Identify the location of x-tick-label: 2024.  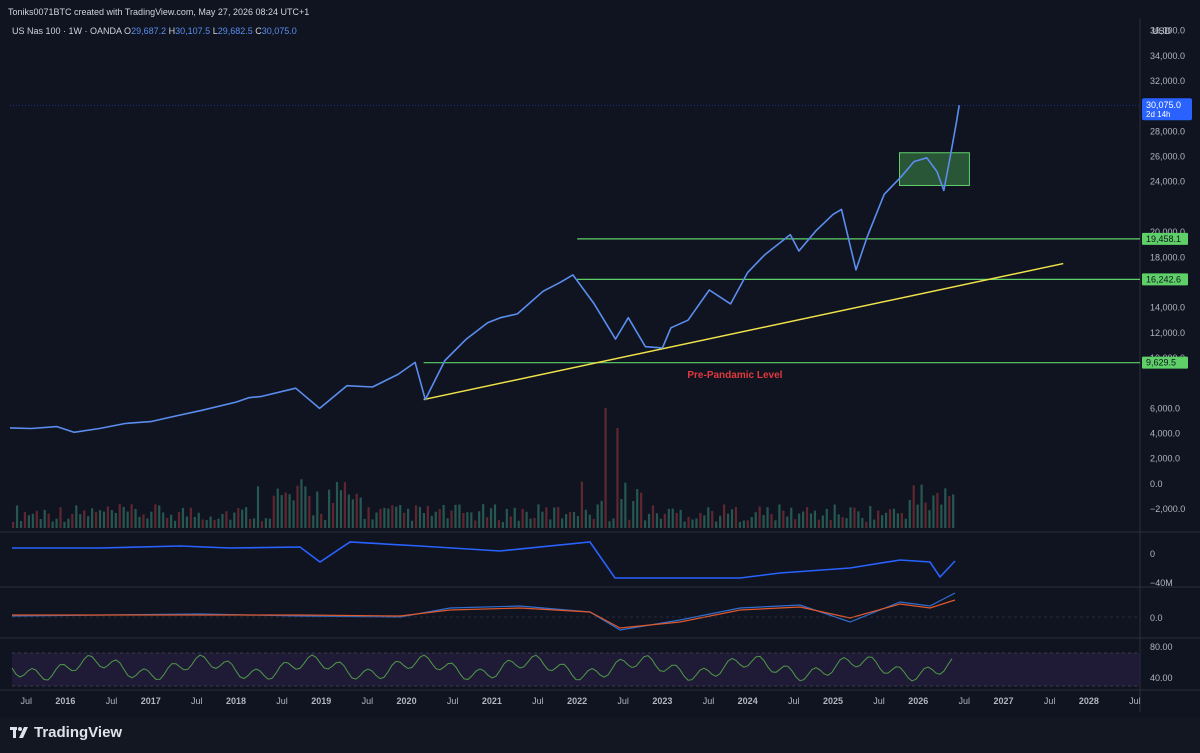
(748, 701).